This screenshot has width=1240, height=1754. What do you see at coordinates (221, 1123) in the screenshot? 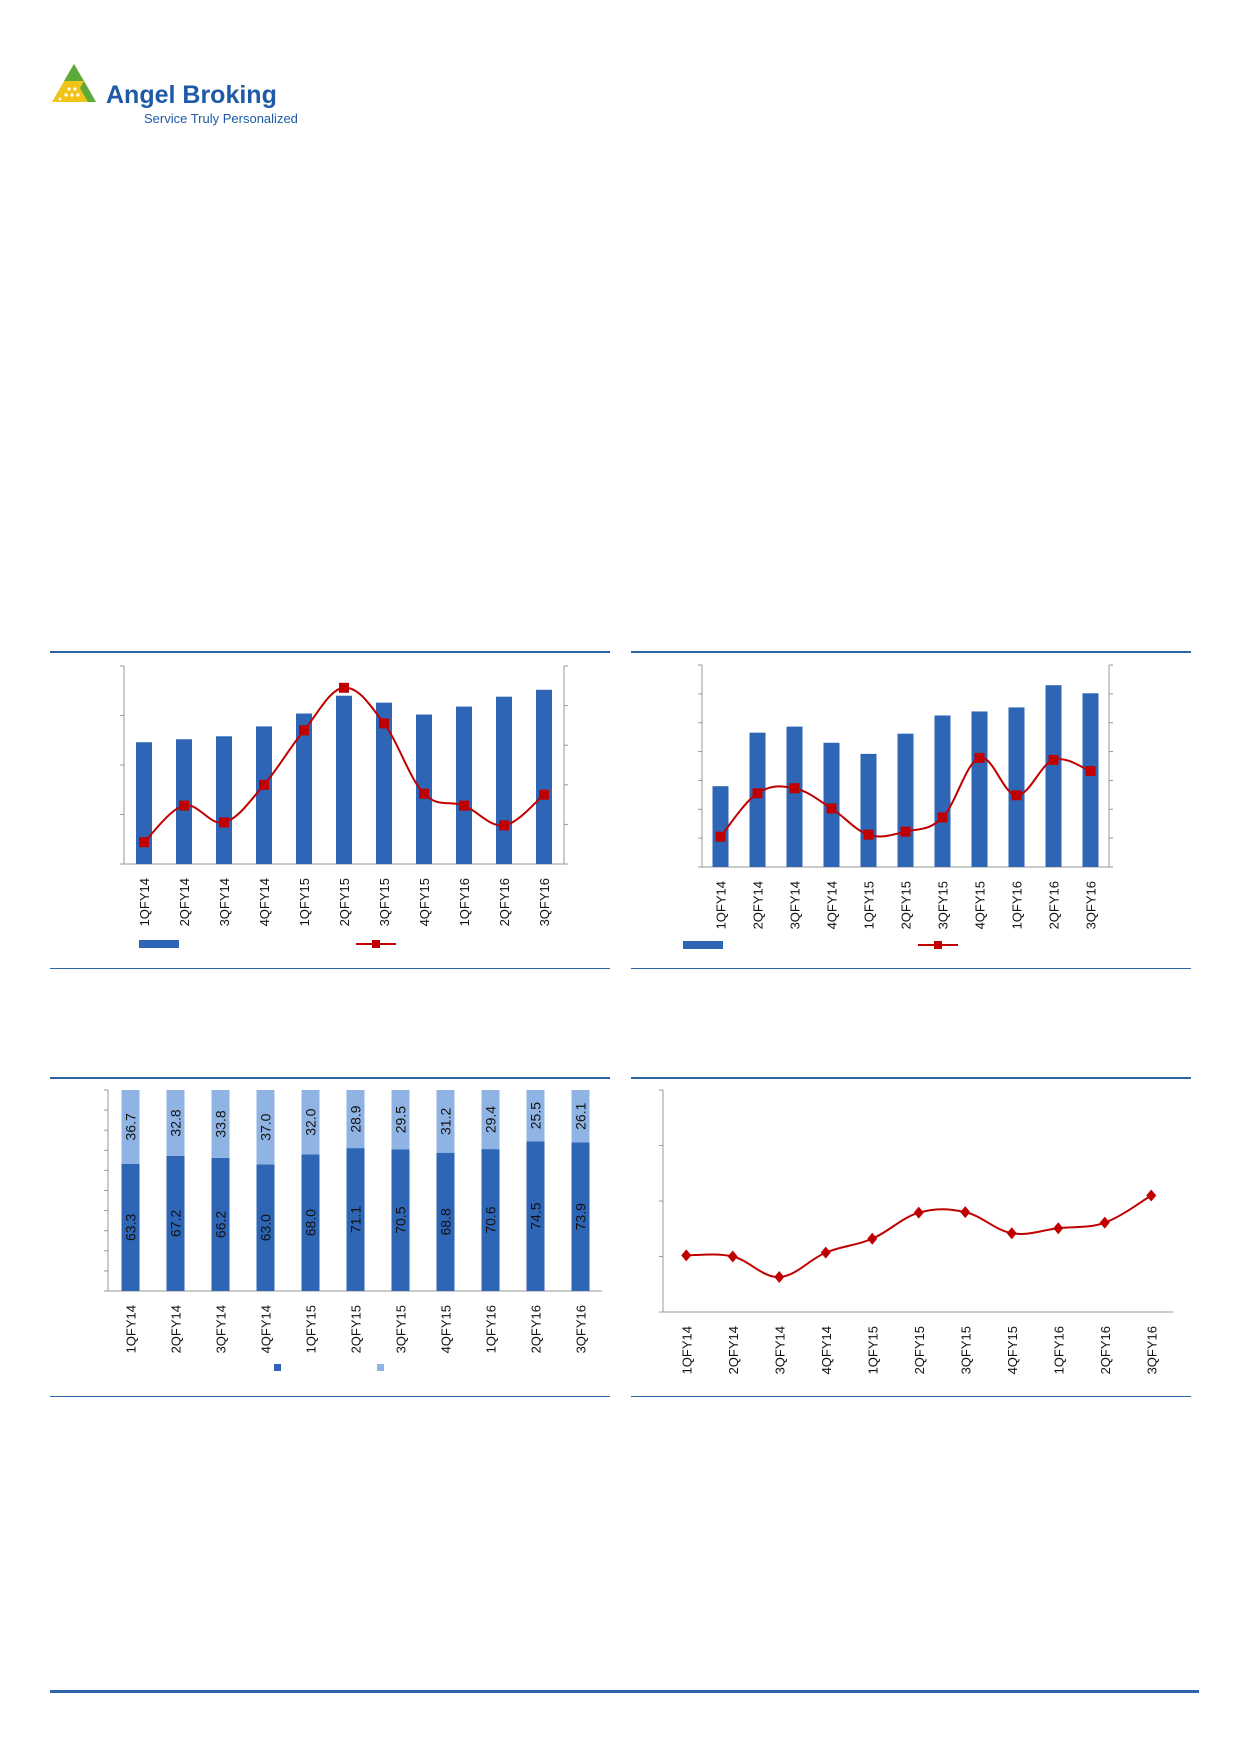
I see `data-label: 33.8` at bounding box center [221, 1123].